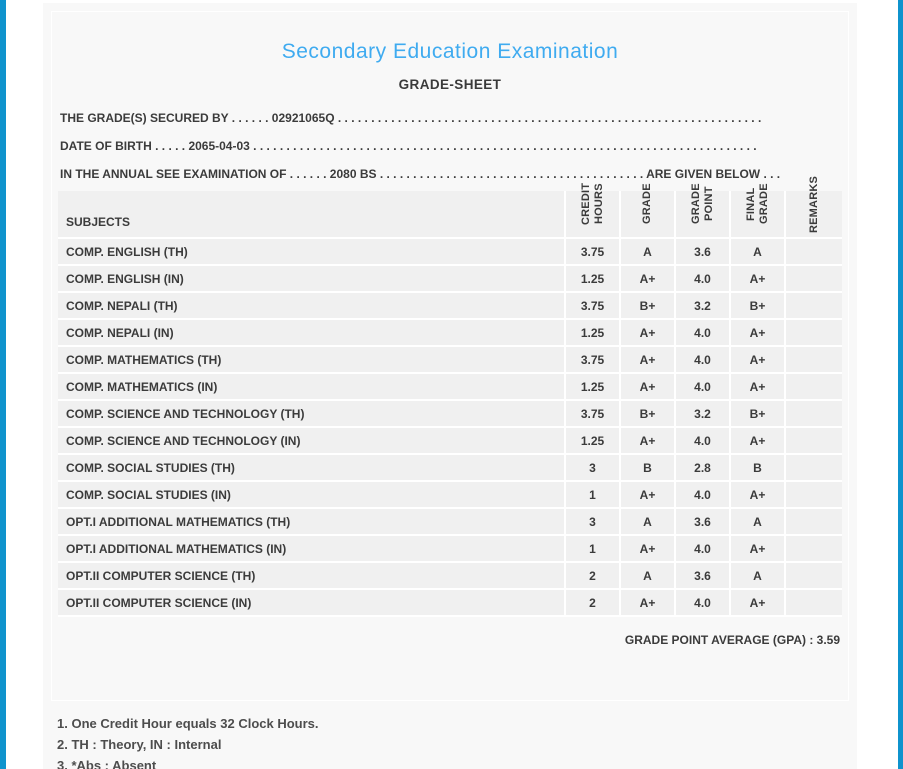  What do you see at coordinates (311, 306) in the screenshot?
I see `row-subject: COMP. NEPALI (TH)` at bounding box center [311, 306].